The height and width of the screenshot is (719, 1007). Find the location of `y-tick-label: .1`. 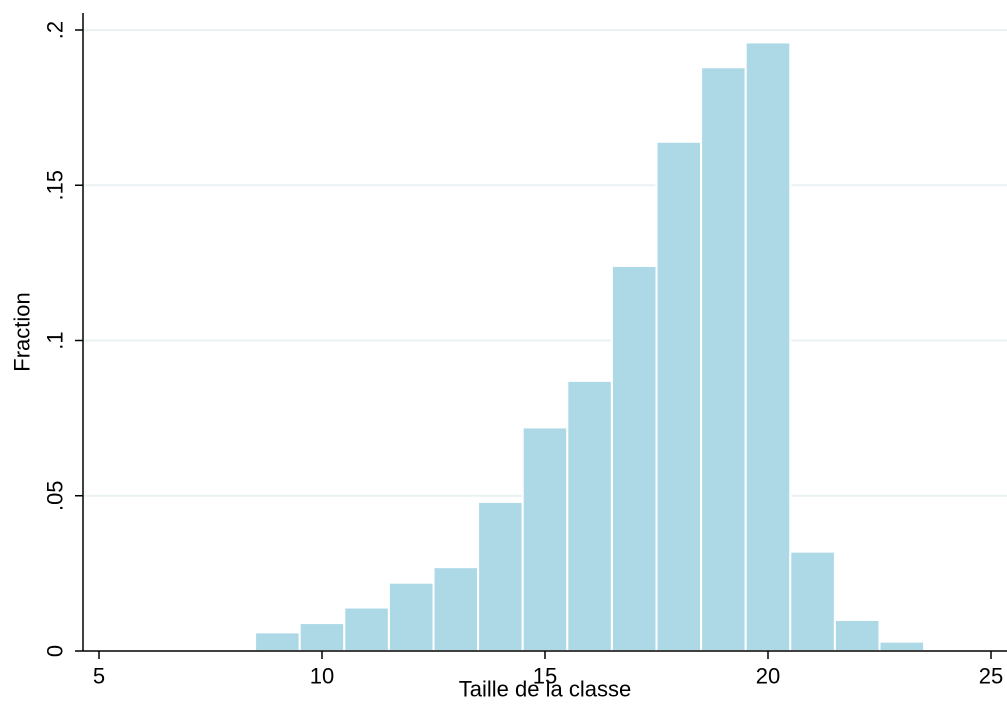

y-tick-label: .1 is located at coordinates (55, 340).